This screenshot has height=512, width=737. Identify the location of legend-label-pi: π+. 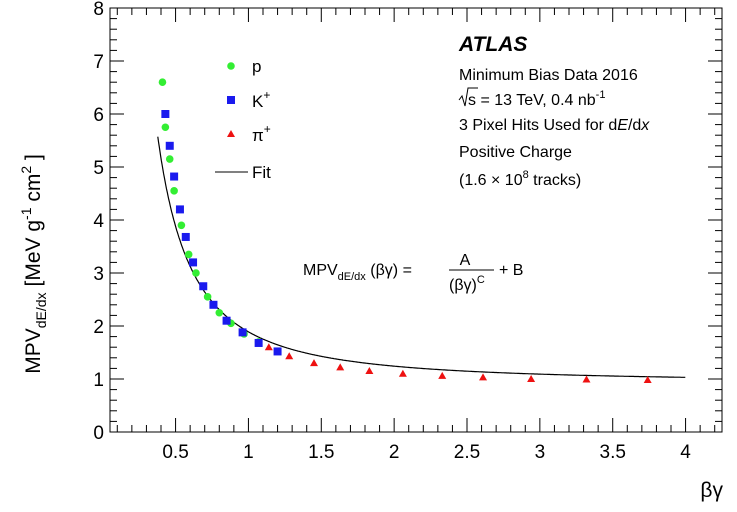
(261, 133).